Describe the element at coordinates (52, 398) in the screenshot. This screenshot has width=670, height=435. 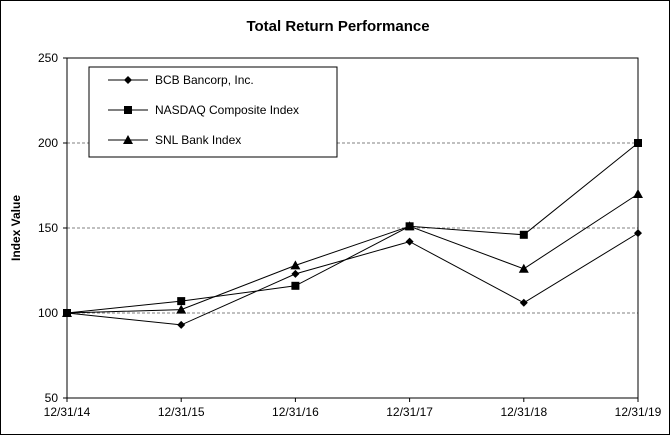
I see `y-tick-label-50: 50` at that location.